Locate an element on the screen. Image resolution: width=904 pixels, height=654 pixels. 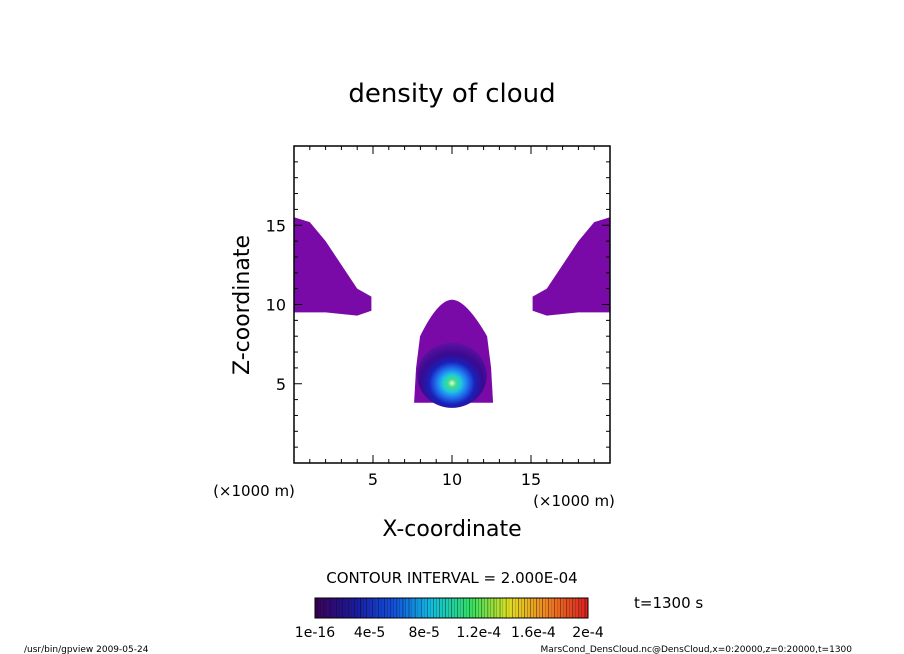
colorbar-tick-label: 4e-5 is located at coordinates (369, 633).